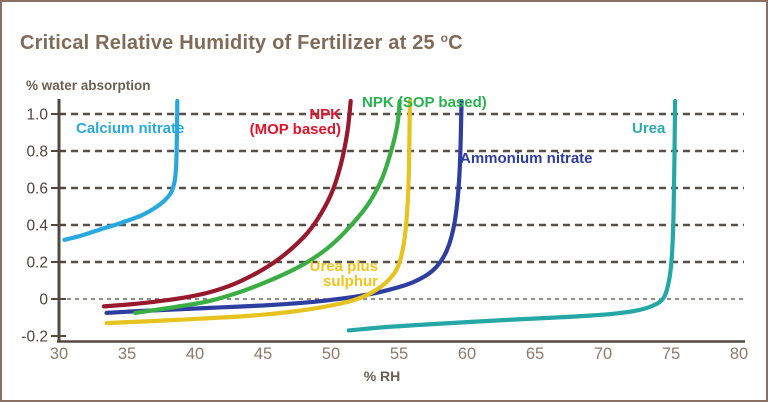 This screenshot has height=402, width=768. Describe the element at coordinates (127, 354) in the screenshot. I see `x-tick-label: 35` at that location.